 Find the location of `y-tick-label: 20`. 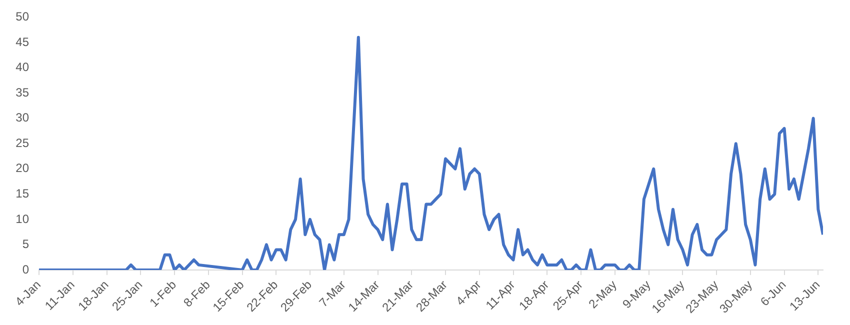

y-tick-label: 20 is located at coordinates (23, 168).